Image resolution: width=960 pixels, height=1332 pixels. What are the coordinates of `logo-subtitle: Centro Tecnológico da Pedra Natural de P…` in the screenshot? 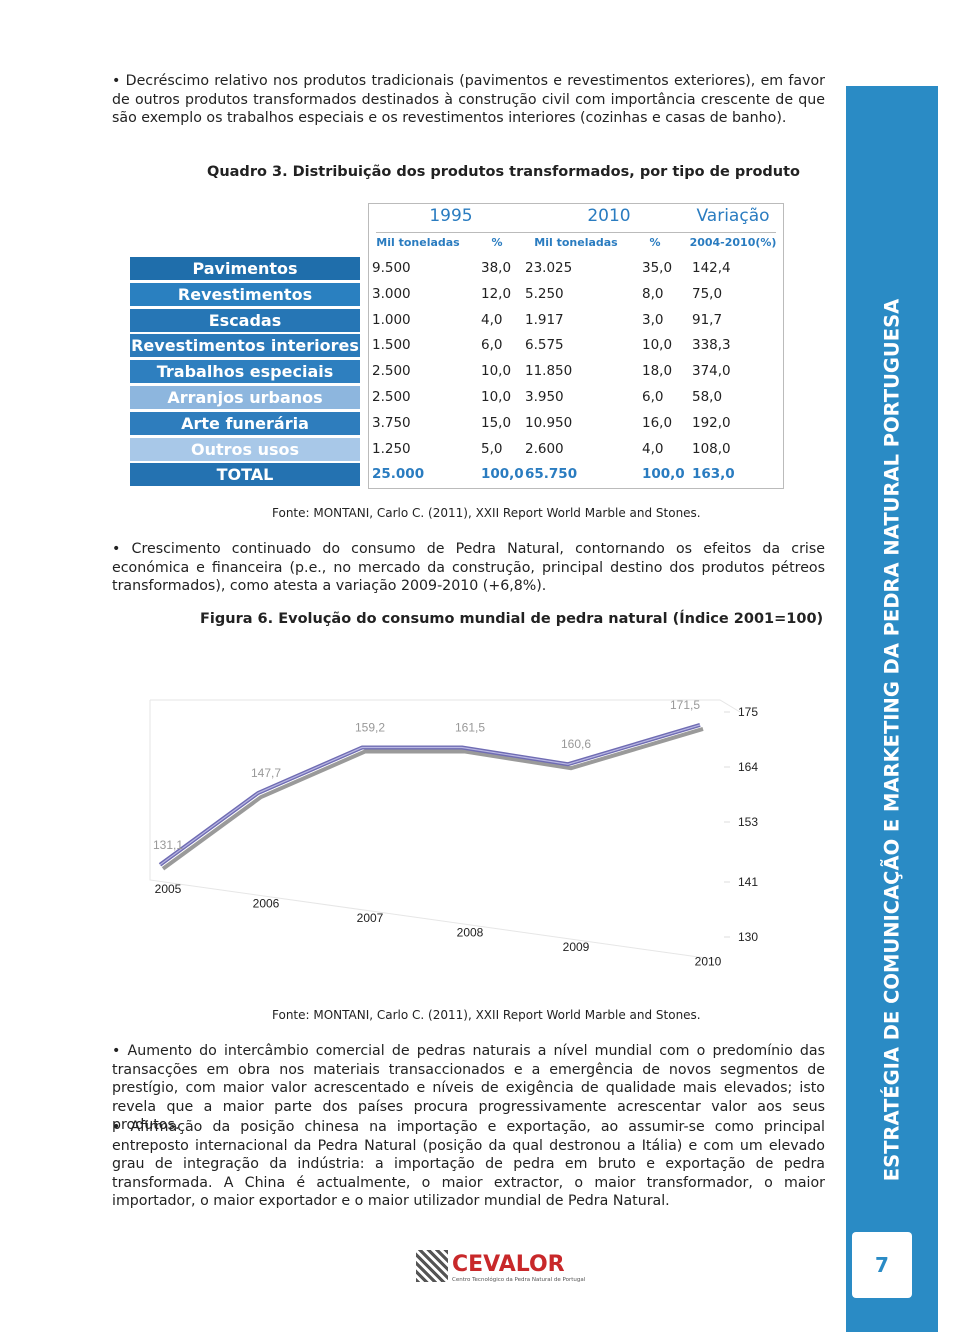 It's located at (519, 1280).